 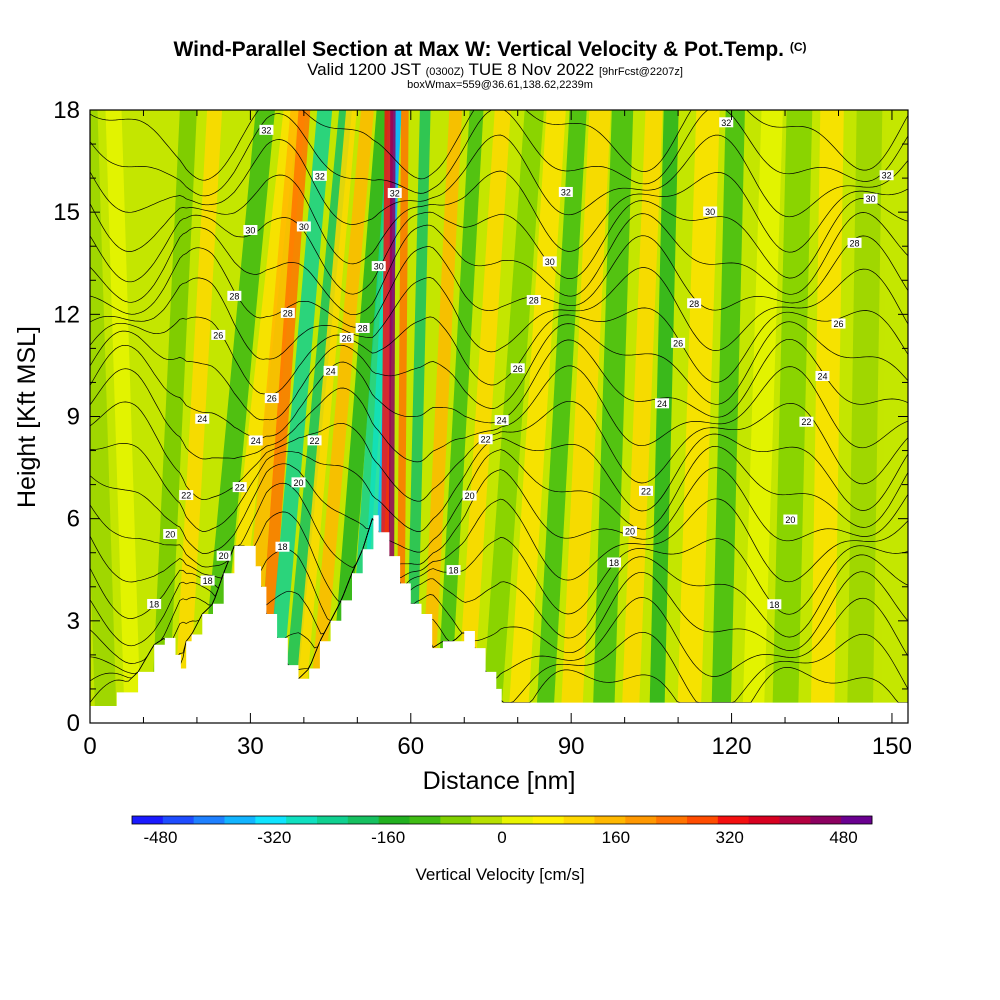 What do you see at coordinates (89, 746) in the screenshot?
I see `x-tick-label: 0` at bounding box center [89, 746].